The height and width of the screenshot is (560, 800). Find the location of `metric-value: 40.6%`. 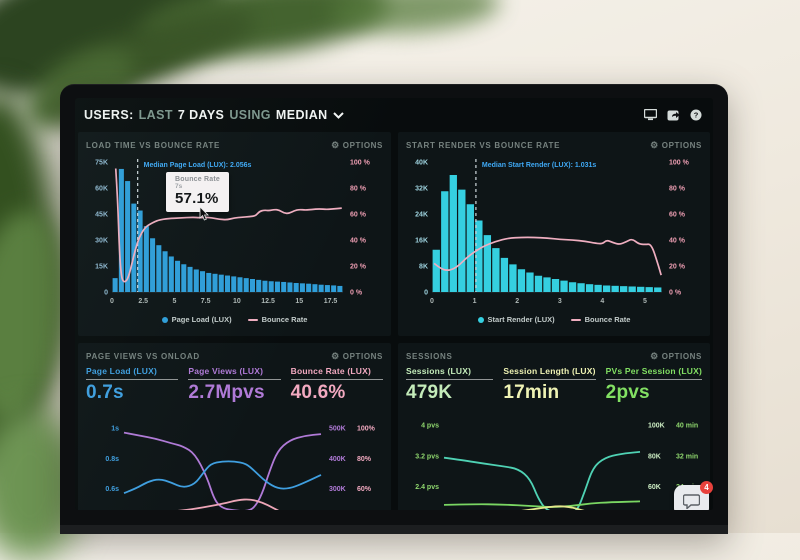

metric-value: 40.6% is located at coordinates (318, 392).